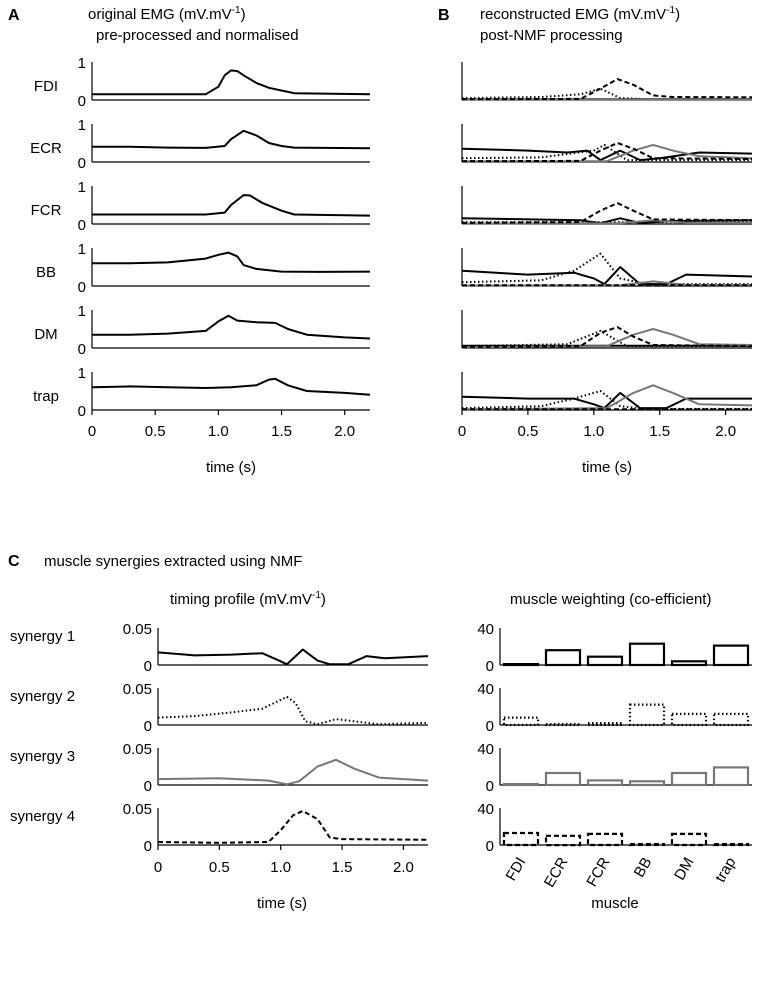 The image size is (758, 988). I want to click on panel-a-xtick-label: 0.5, so click(155, 431).